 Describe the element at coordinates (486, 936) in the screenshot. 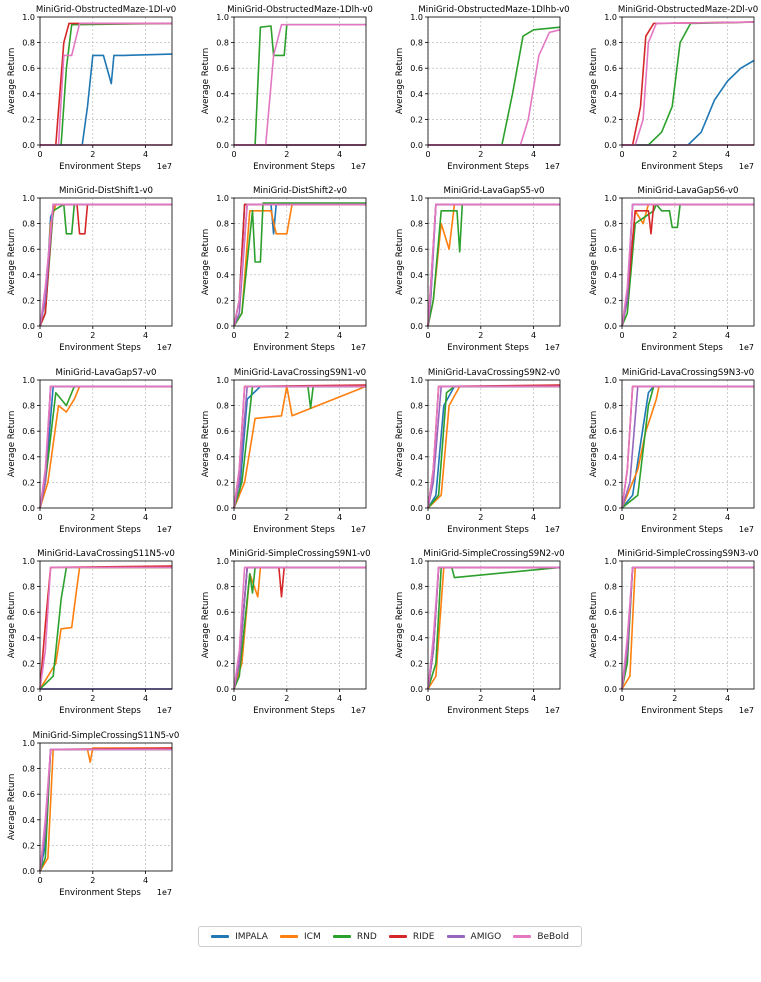

I see `legend-label: AMIGO` at that location.